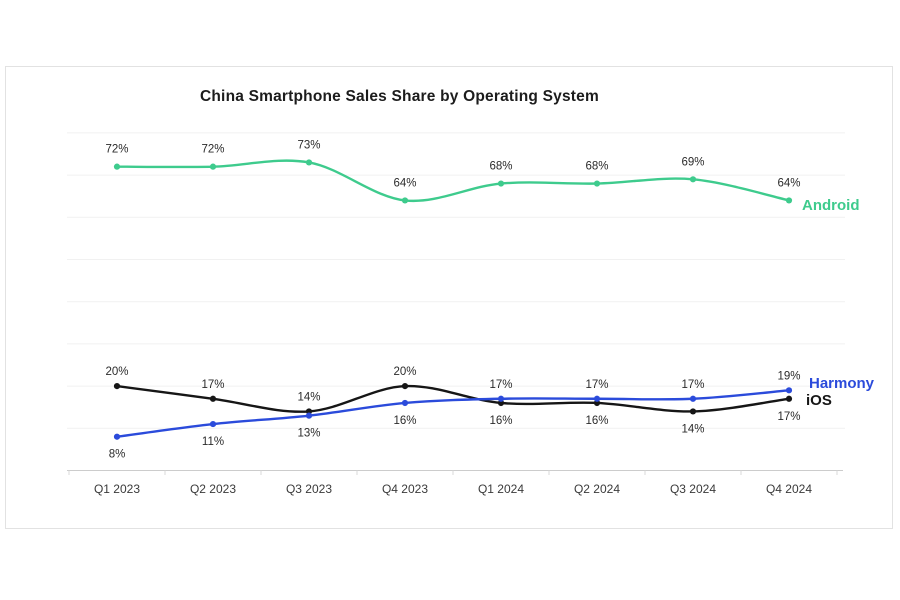  I want to click on x-axis-label: Q3 2024, so click(693, 489).